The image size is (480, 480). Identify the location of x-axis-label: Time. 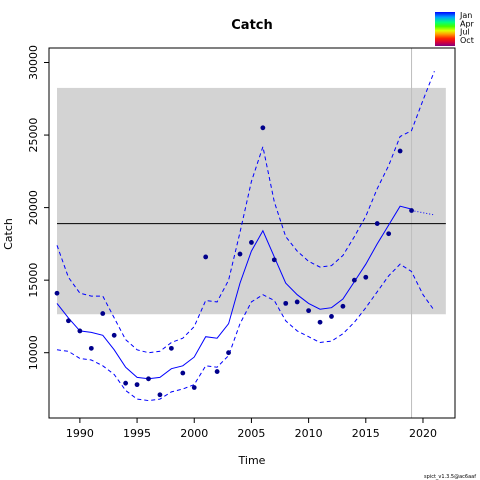
(252, 460).